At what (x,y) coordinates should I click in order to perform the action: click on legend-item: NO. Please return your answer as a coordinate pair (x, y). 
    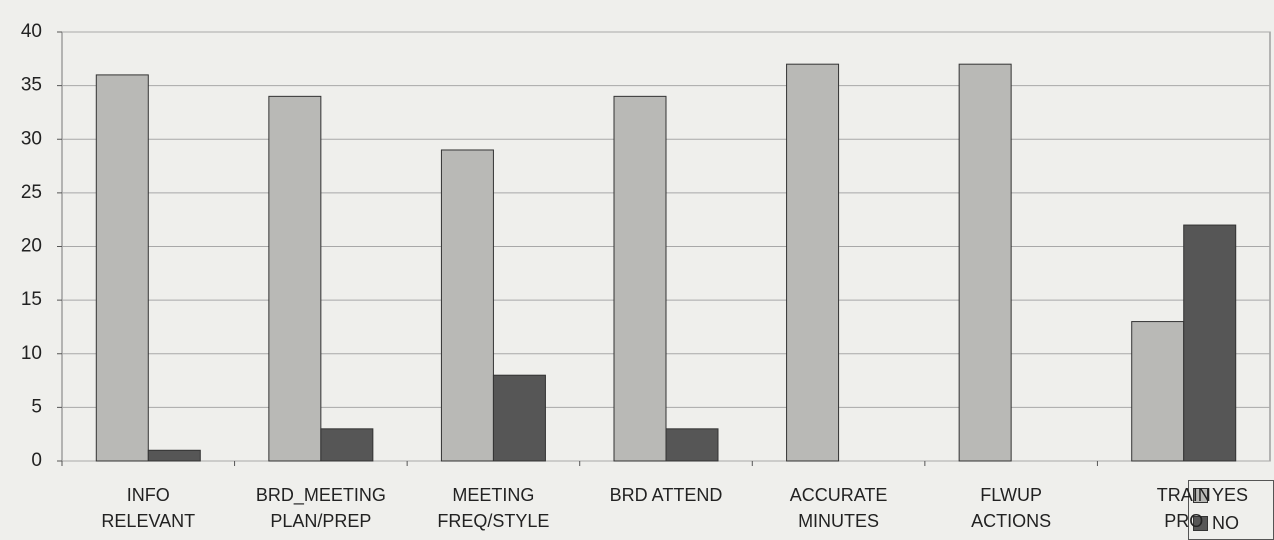
    Looking at the image, I should click on (1231, 523).